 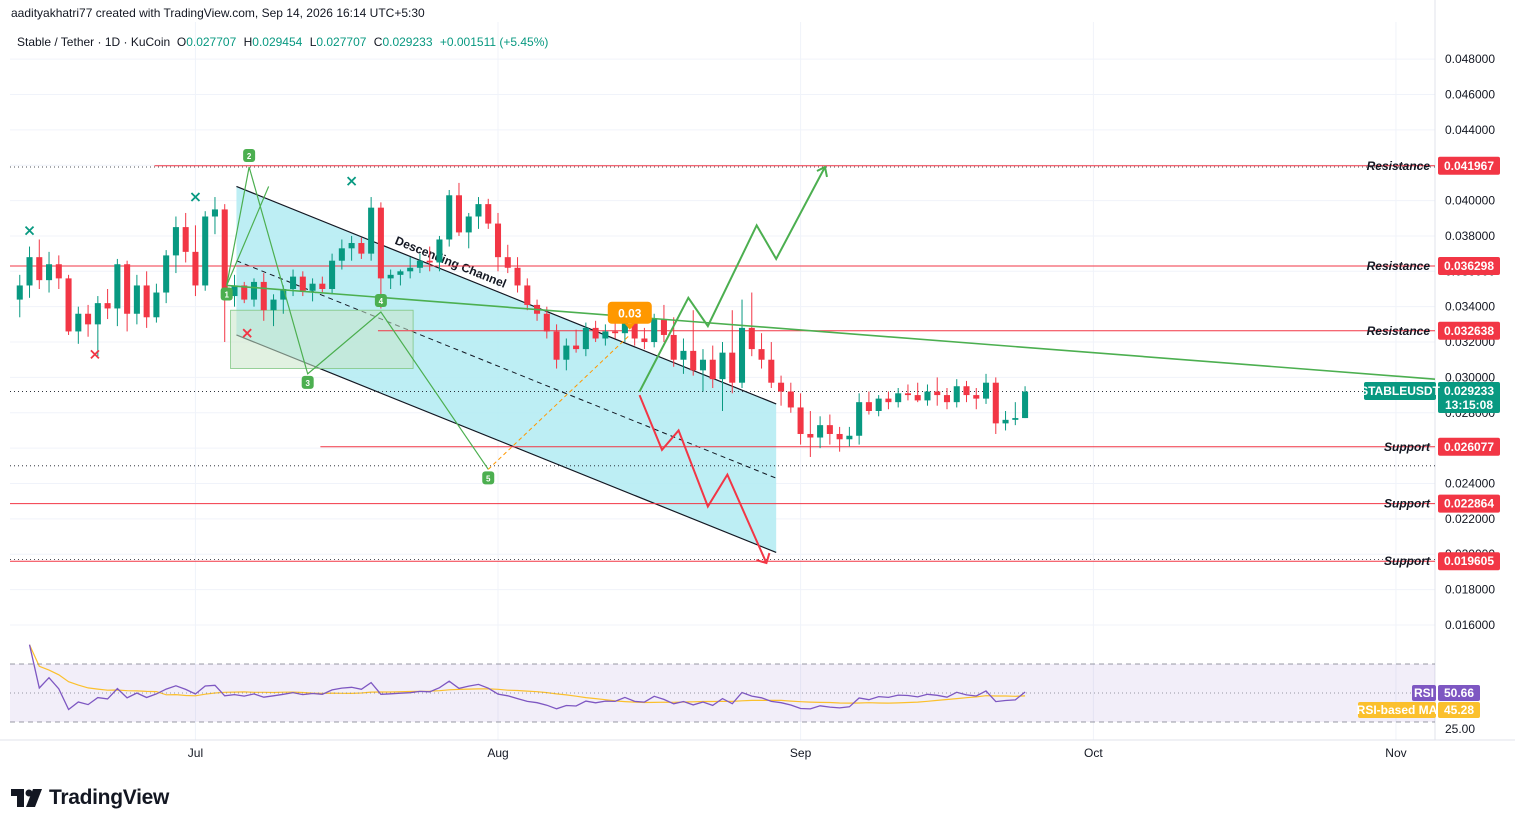 What do you see at coordinates (341, 42) in the screenshot?
I see `low-value: 0.027707` at bounding box center [341, 42].